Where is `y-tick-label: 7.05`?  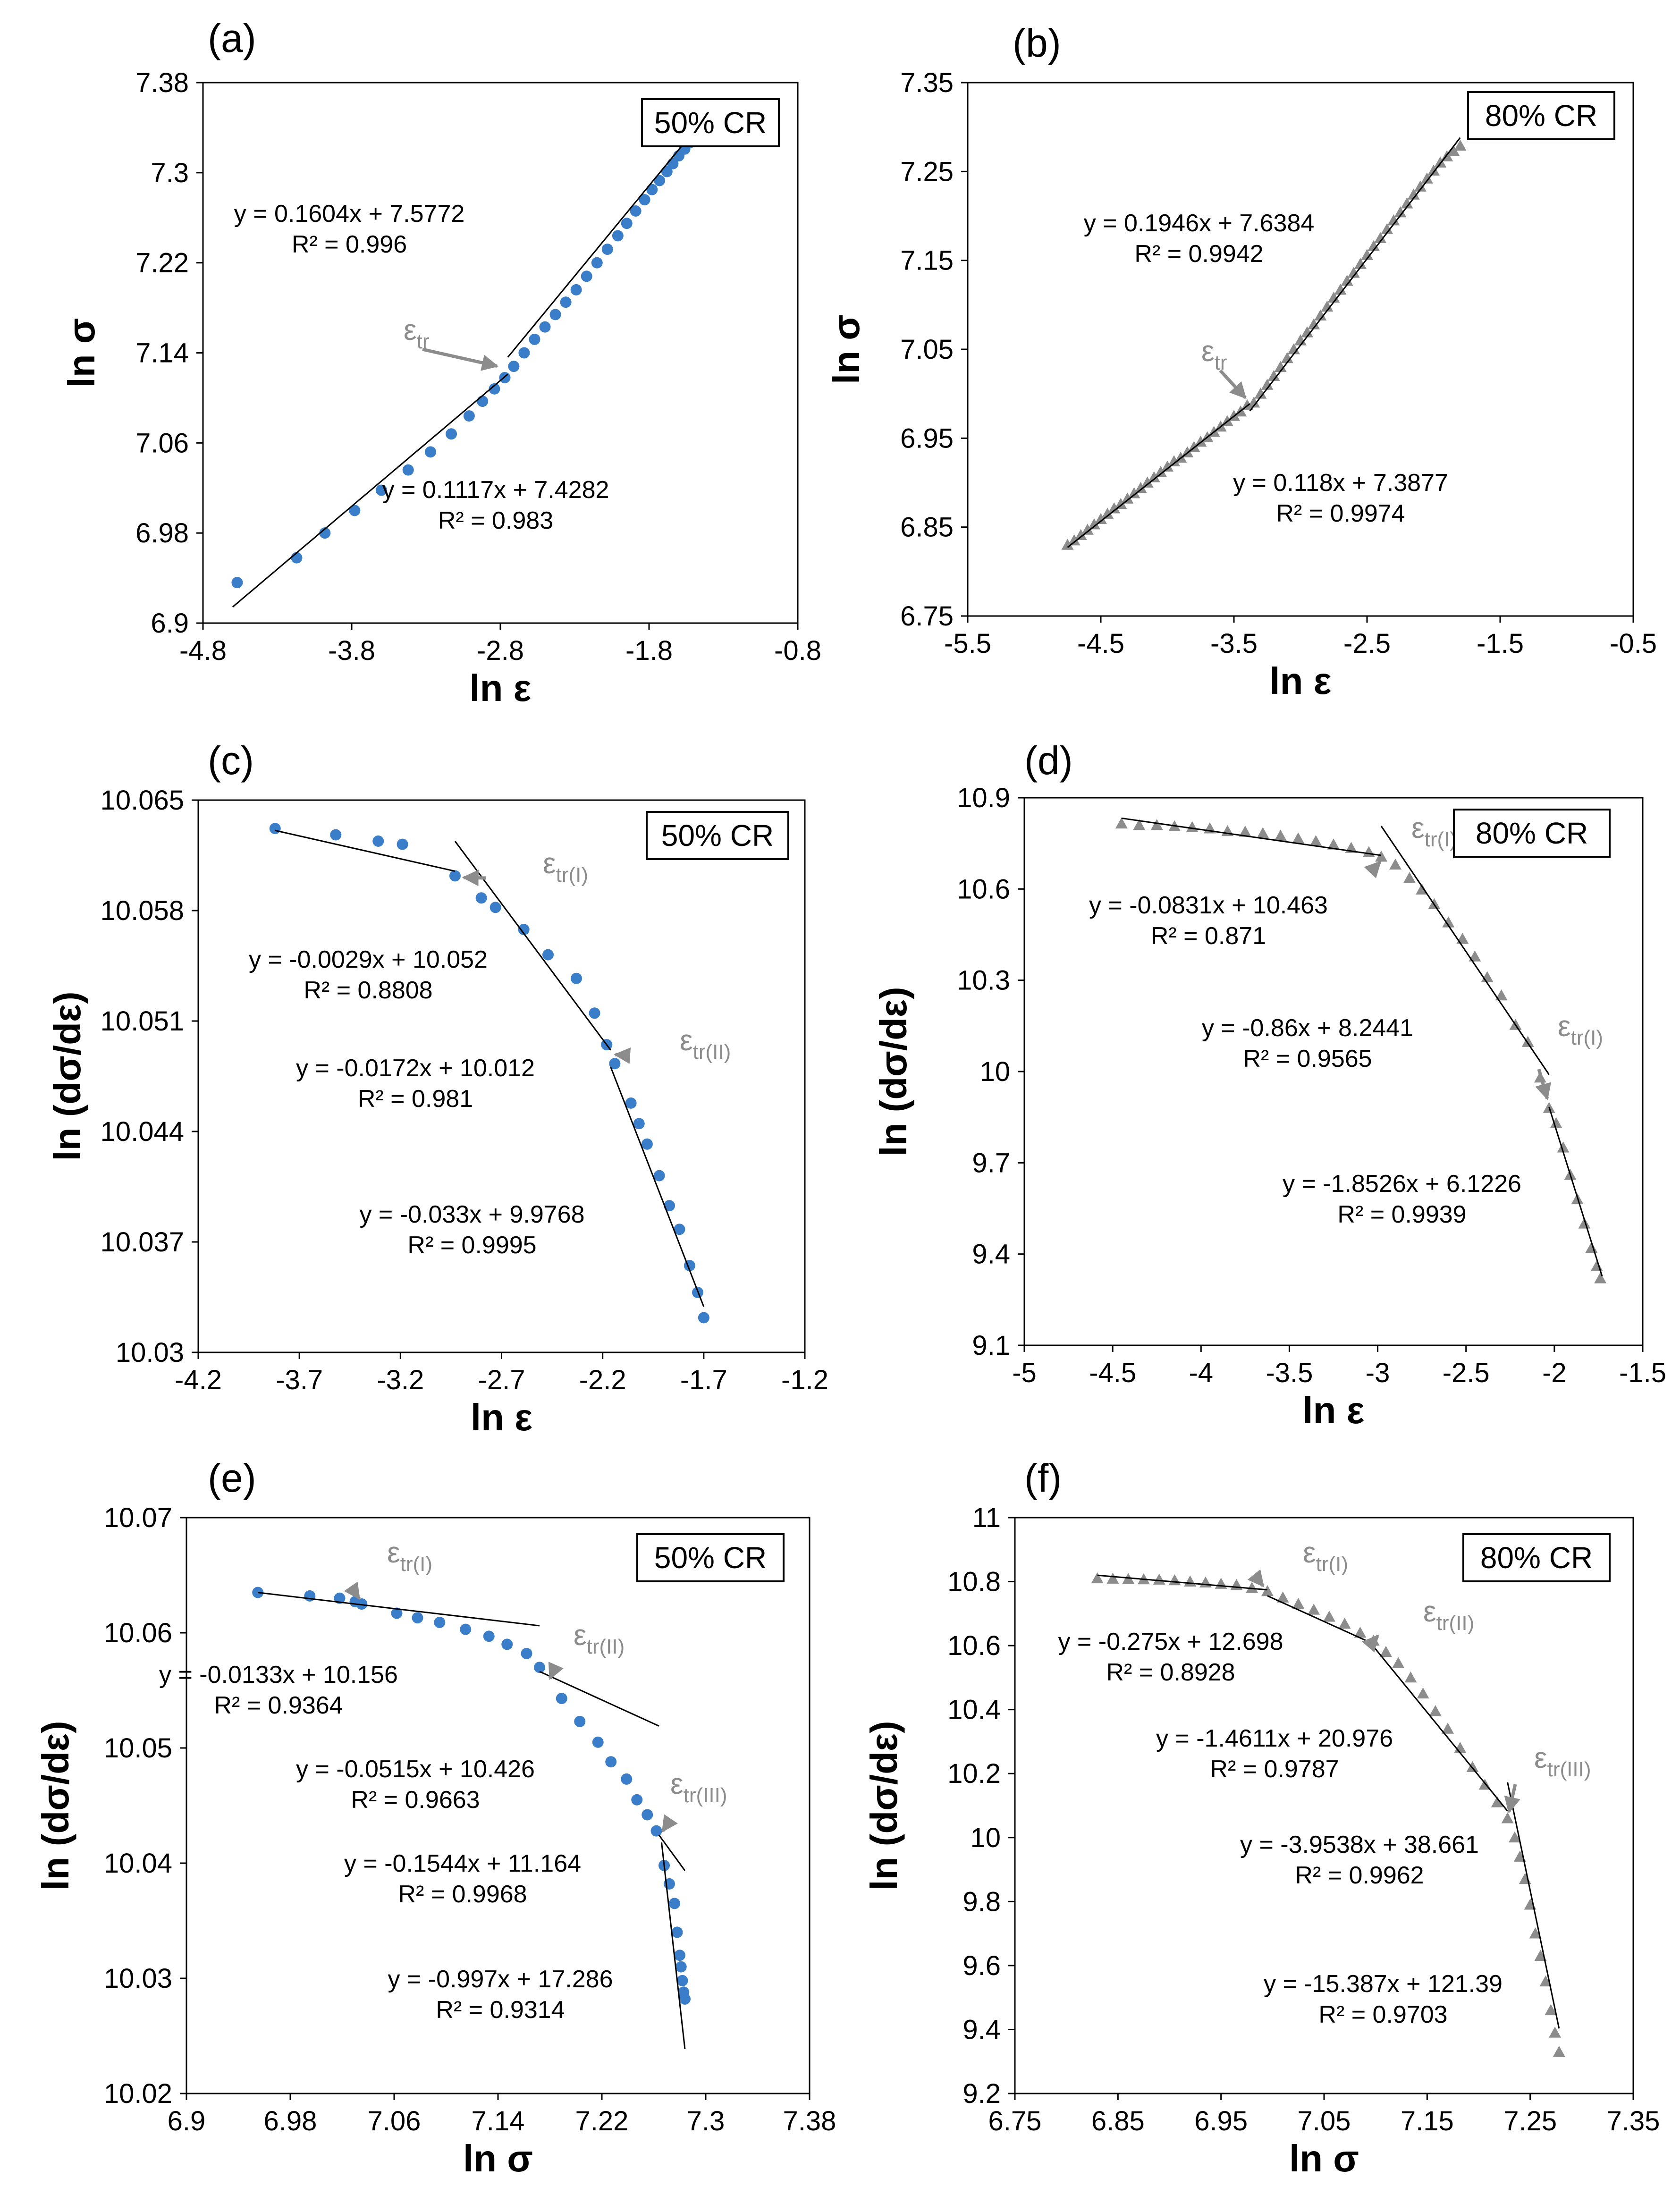
y-tick-label: 7.05 is located at coordinates (927, 349).